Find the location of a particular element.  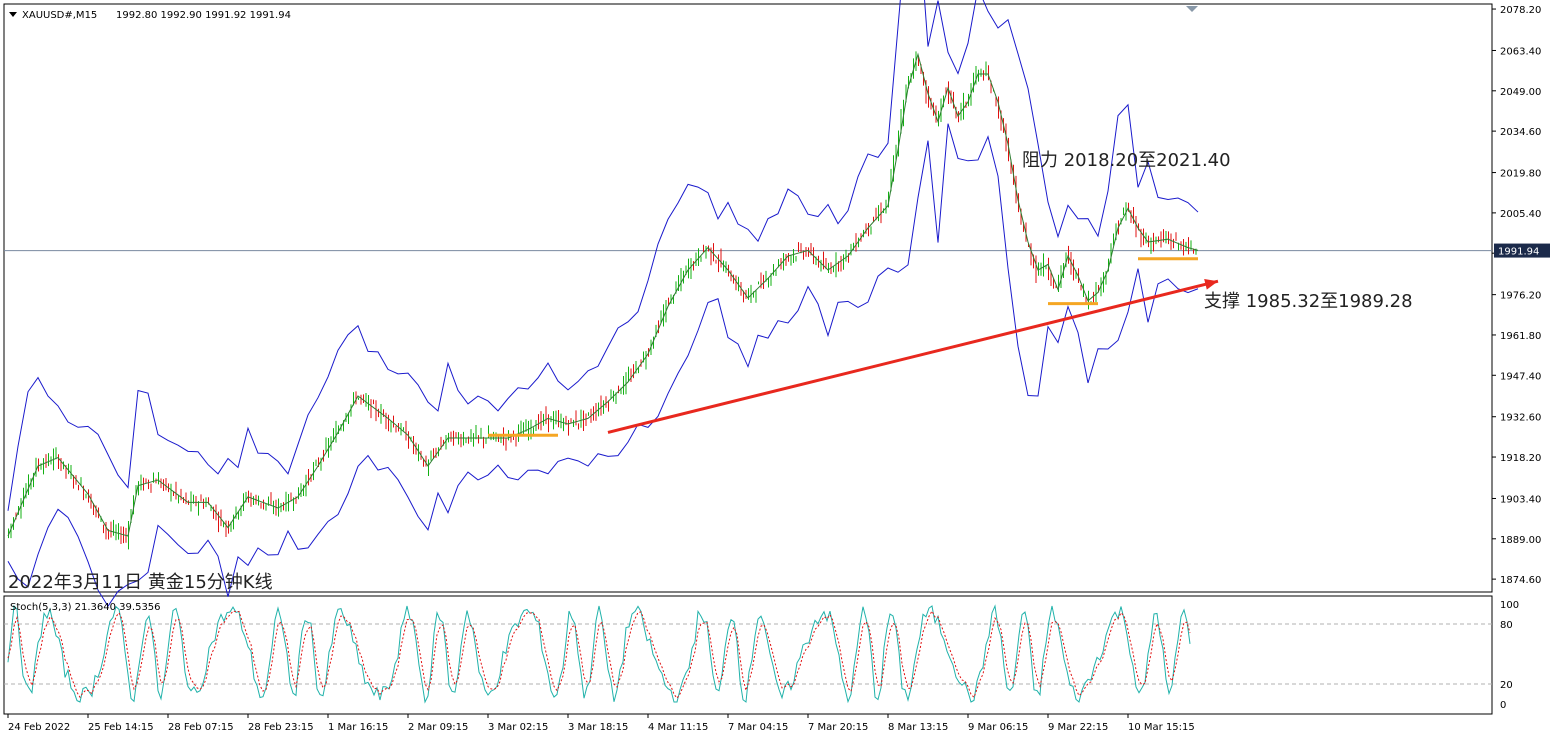

y-tick-label: 2034.60 is located at coordinates (1520, 132).